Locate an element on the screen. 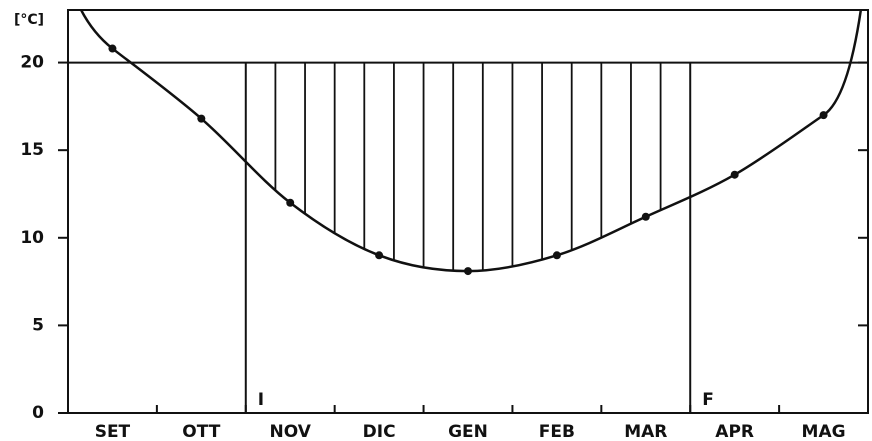 The image size is (872, 441). y-tick-label: 20 is located at coordinates (32, 63).